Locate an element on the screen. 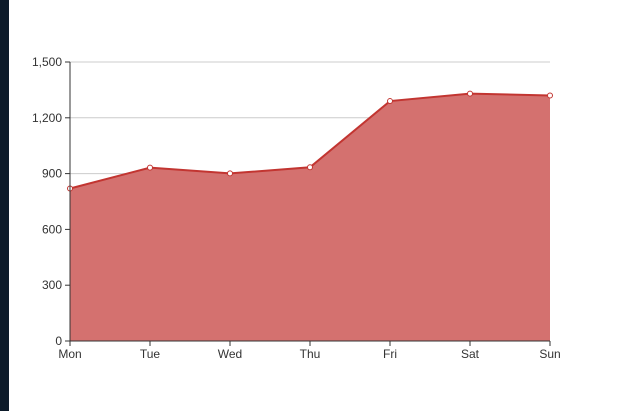 This screenshot has height=411, width=621. data-point-tue is located at coordinates (150, 167).